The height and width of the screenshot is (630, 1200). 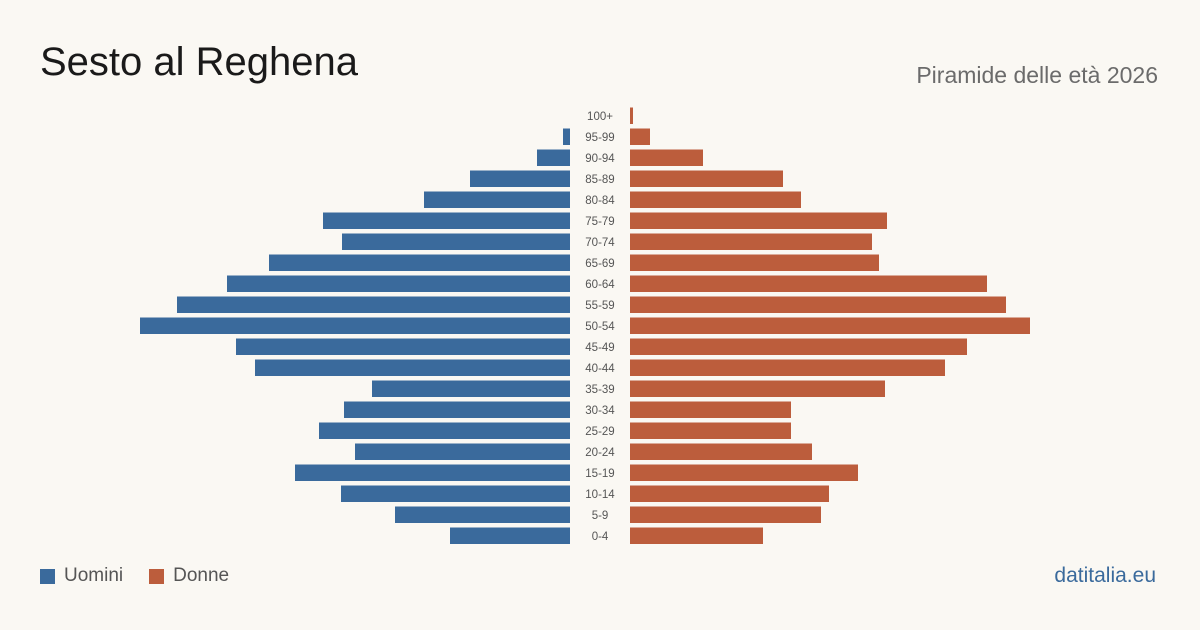 What do you see at coordinates (599, 474) in the screenshot?
I see `age-label-15-19: 15-19` at bounding box center [599, 474].